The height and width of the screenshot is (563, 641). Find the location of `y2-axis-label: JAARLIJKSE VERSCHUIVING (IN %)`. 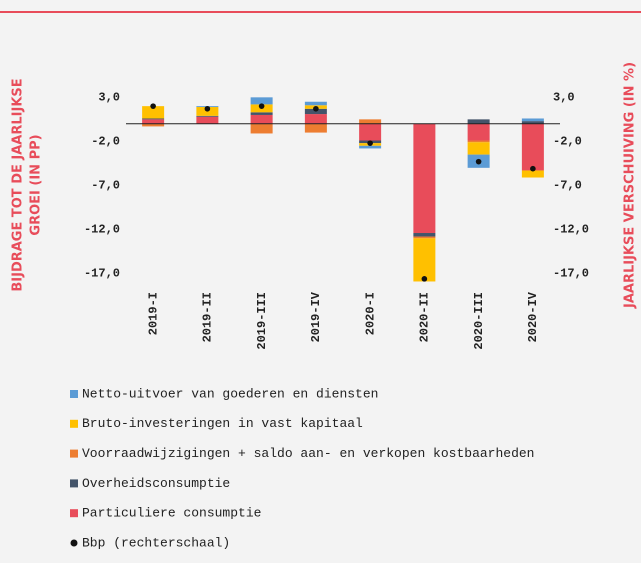

y2-axis-label: JAARLIJKSE VERSCHUIVING (IN %) is located at coordinates (630, 185).